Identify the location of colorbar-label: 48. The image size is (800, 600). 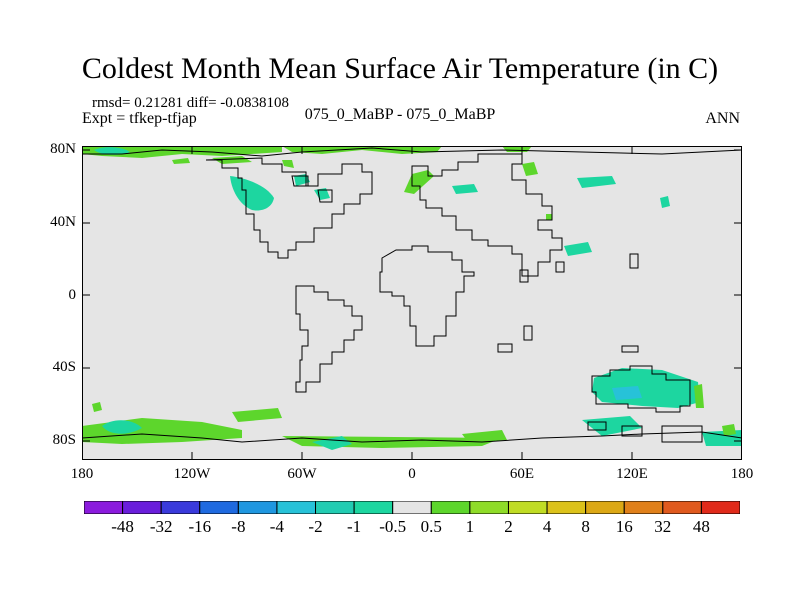
(701, 526).